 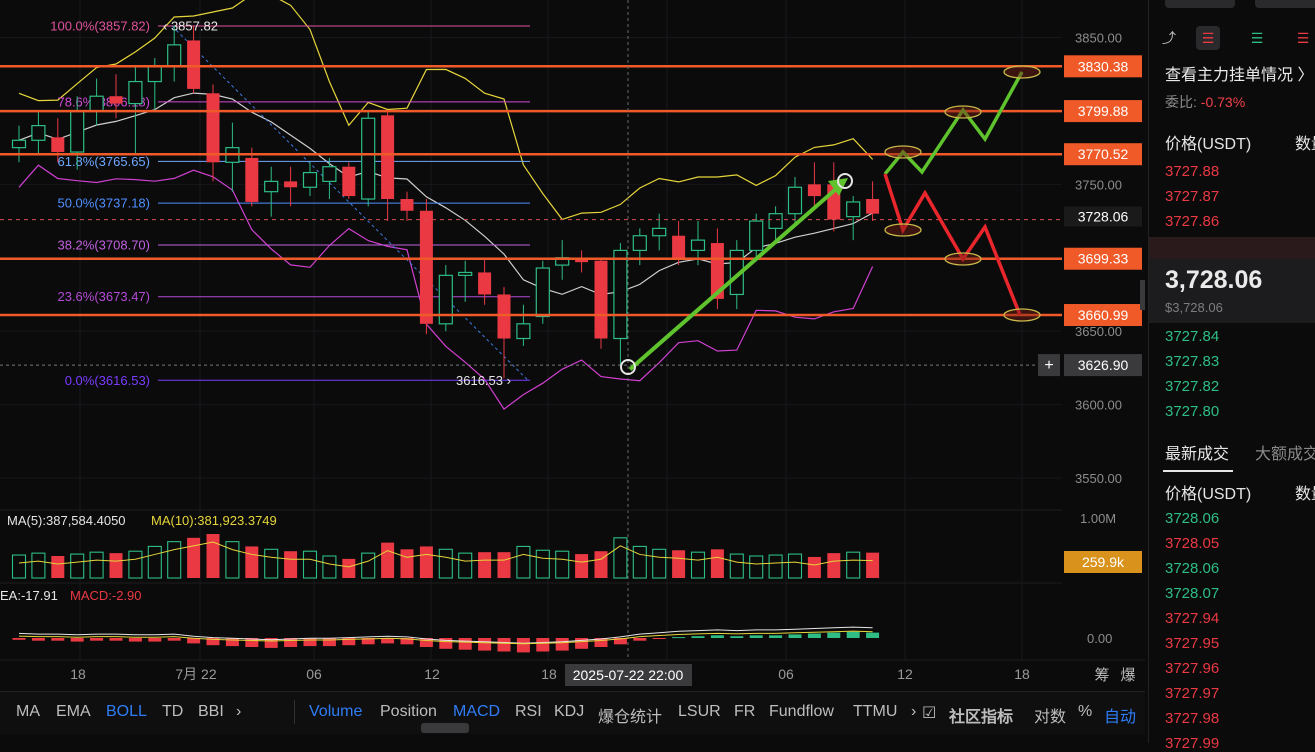 What do you see at coordinates (569, 711) in the screenshot?
I see `indicator-kdj: KDJ` at bounding box center [569, 711].